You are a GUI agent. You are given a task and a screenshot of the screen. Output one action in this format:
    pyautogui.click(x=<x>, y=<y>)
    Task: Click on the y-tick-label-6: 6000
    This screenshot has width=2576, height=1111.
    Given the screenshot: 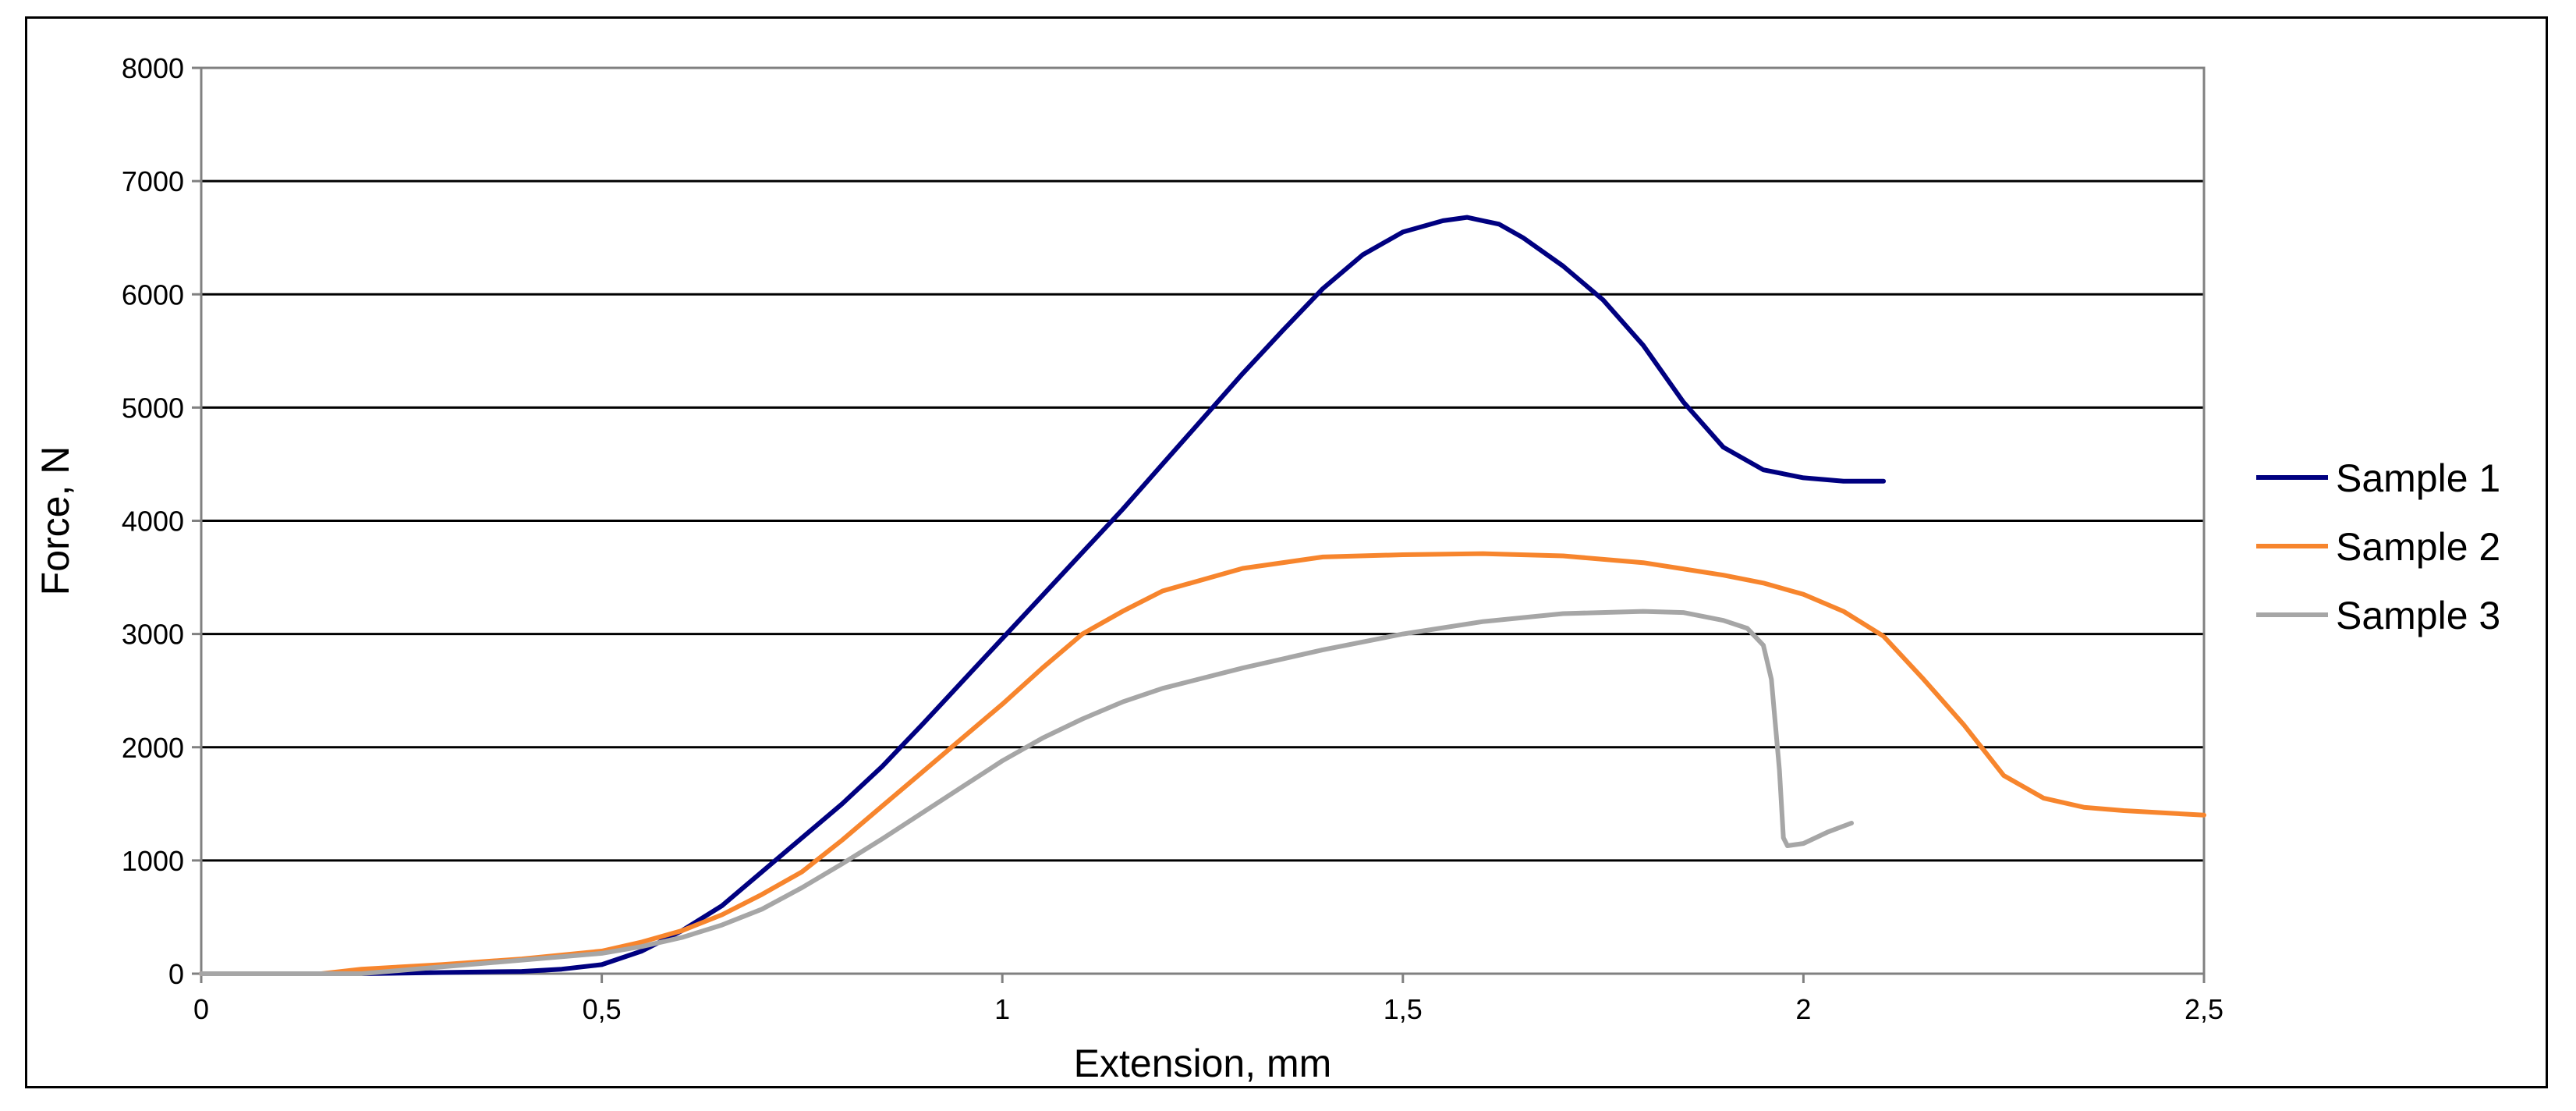 What is the action you would take?
    pyautogui.click(x=153, y=295)
    